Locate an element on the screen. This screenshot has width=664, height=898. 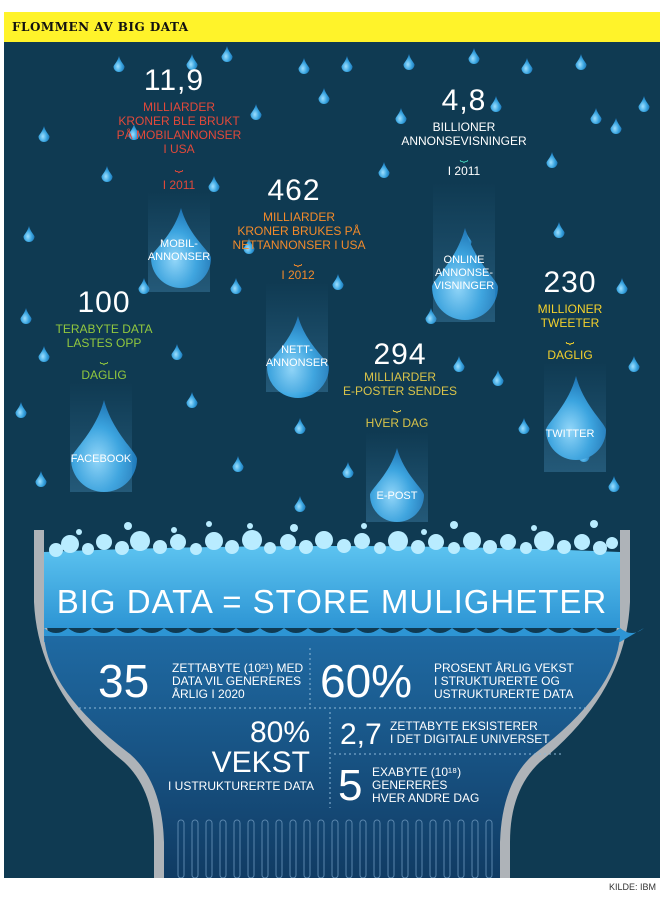
stat-period-online: I 2011 is located at coordinates (464, 171).